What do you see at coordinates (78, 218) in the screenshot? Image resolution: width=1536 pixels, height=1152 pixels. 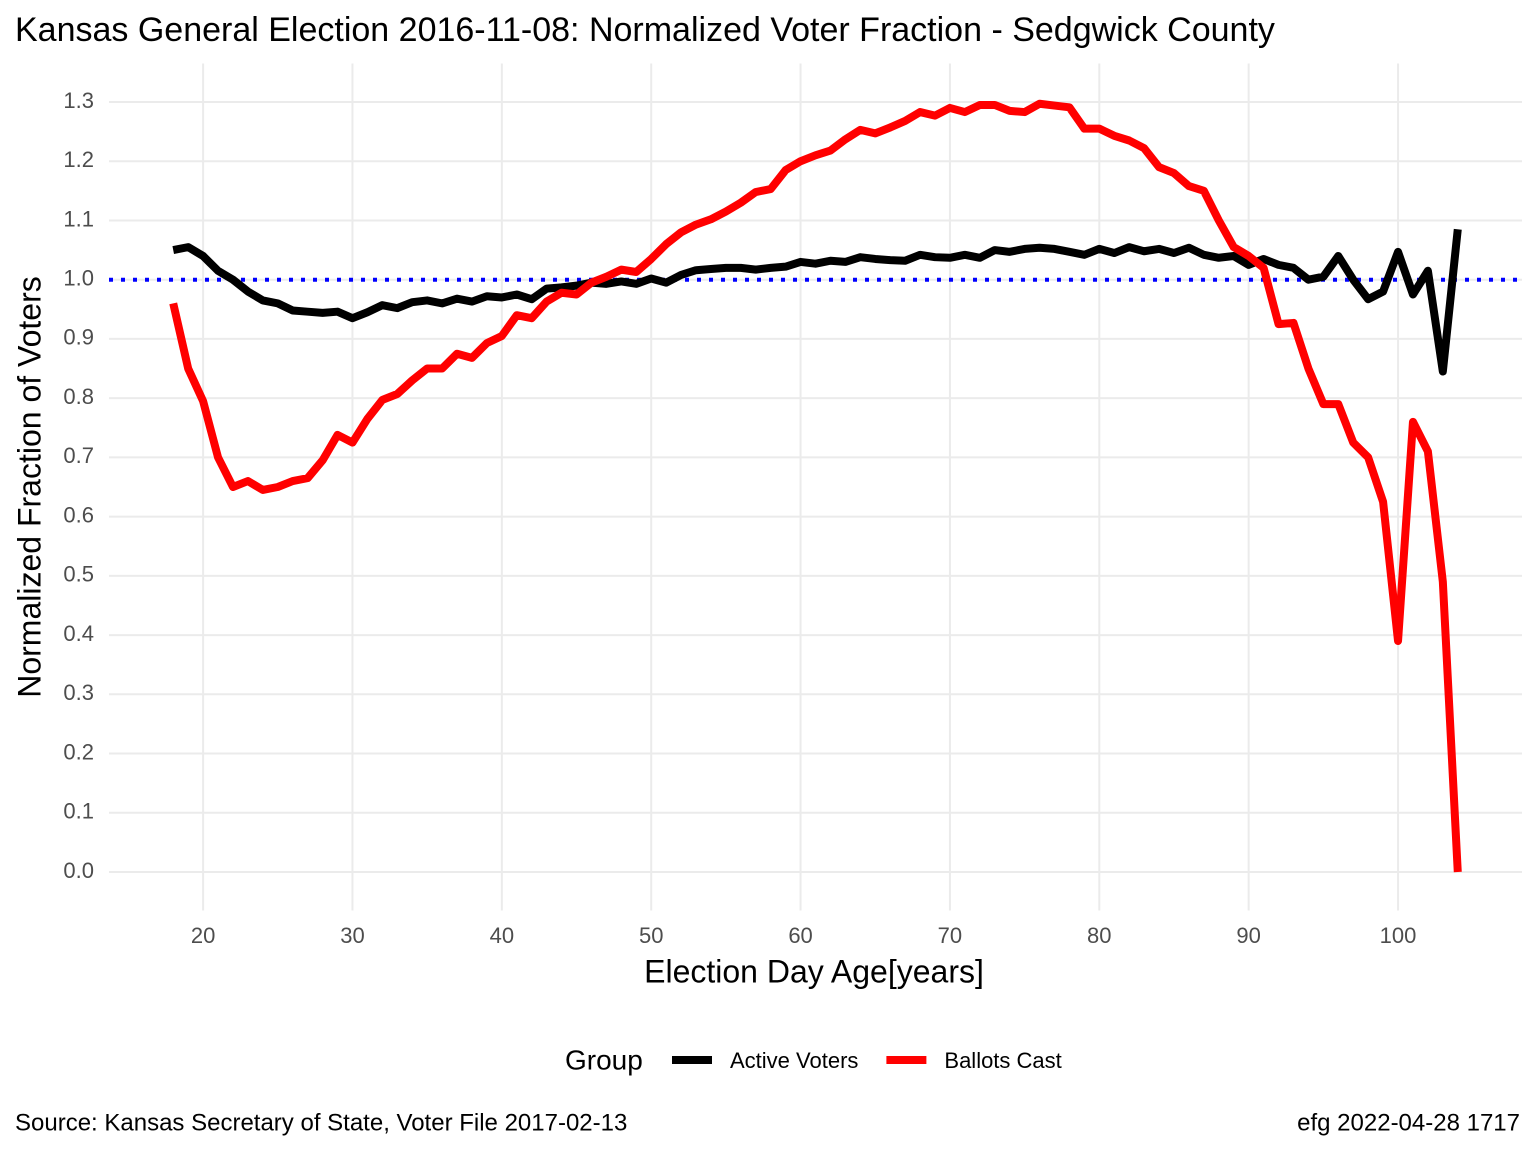 I see `y-tick-label: 1.1` at bounding box center [78, 218].